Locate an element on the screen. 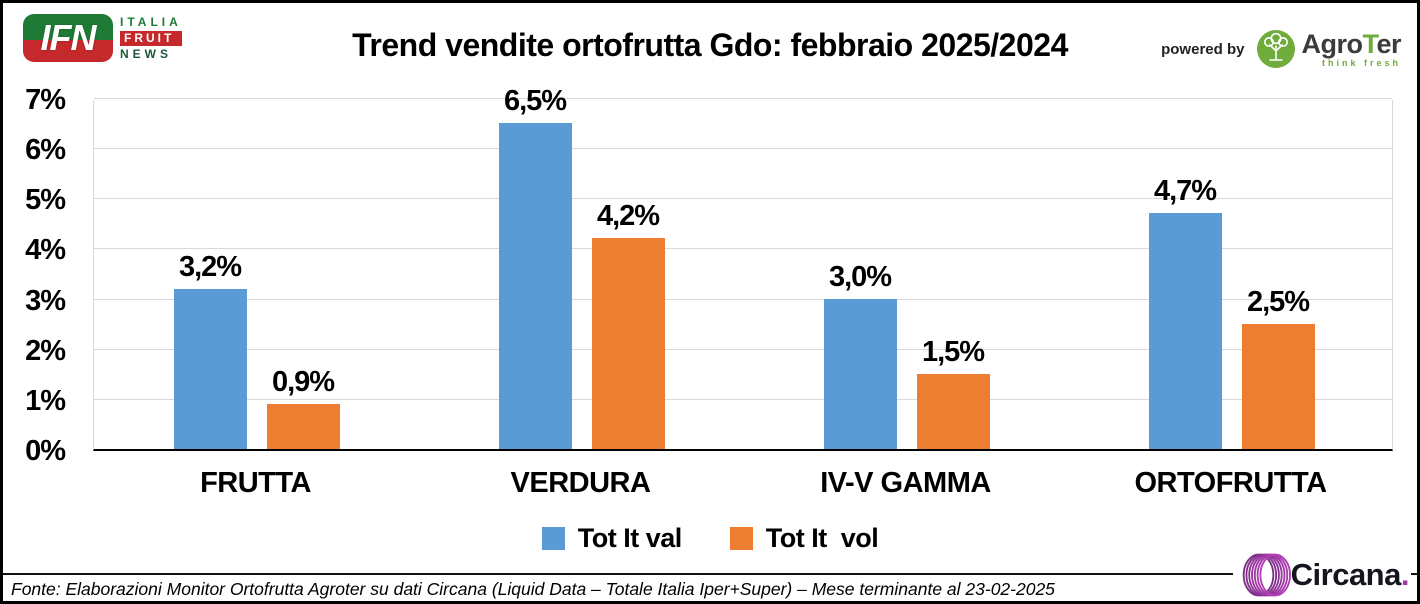 The height and width of the screenshot is (604, 1420). bar-value-label: 4,2% is located at coordinates (628, 216).